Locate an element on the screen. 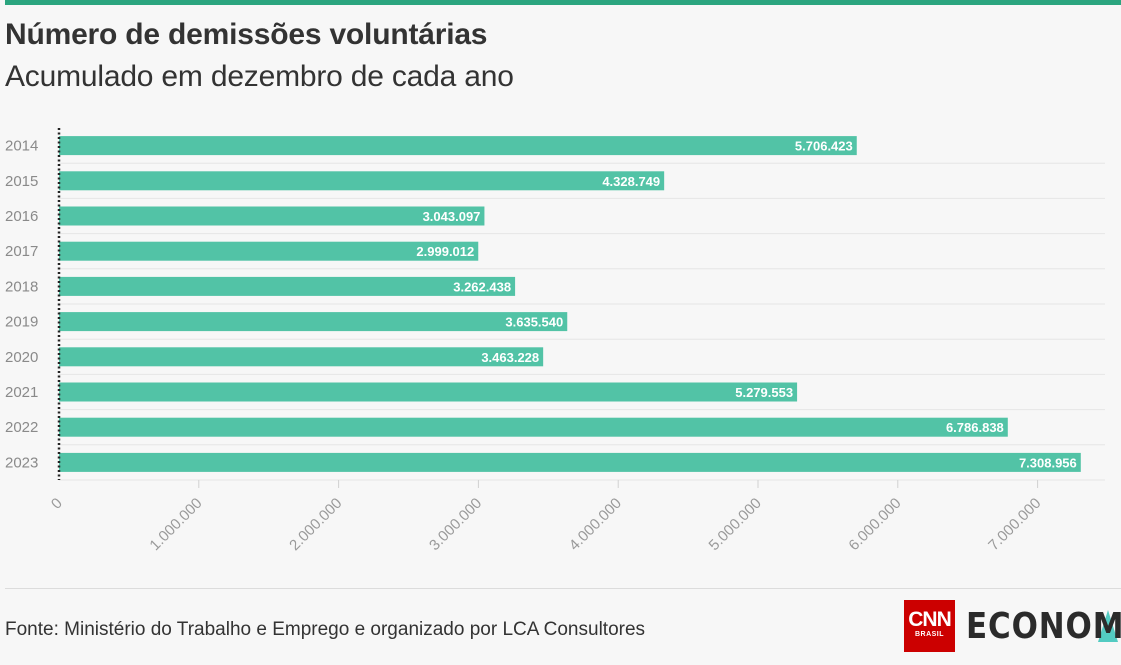 The width and height of the screenshot is (1121, 665). footer-divider is located at coordinates (563, 588).